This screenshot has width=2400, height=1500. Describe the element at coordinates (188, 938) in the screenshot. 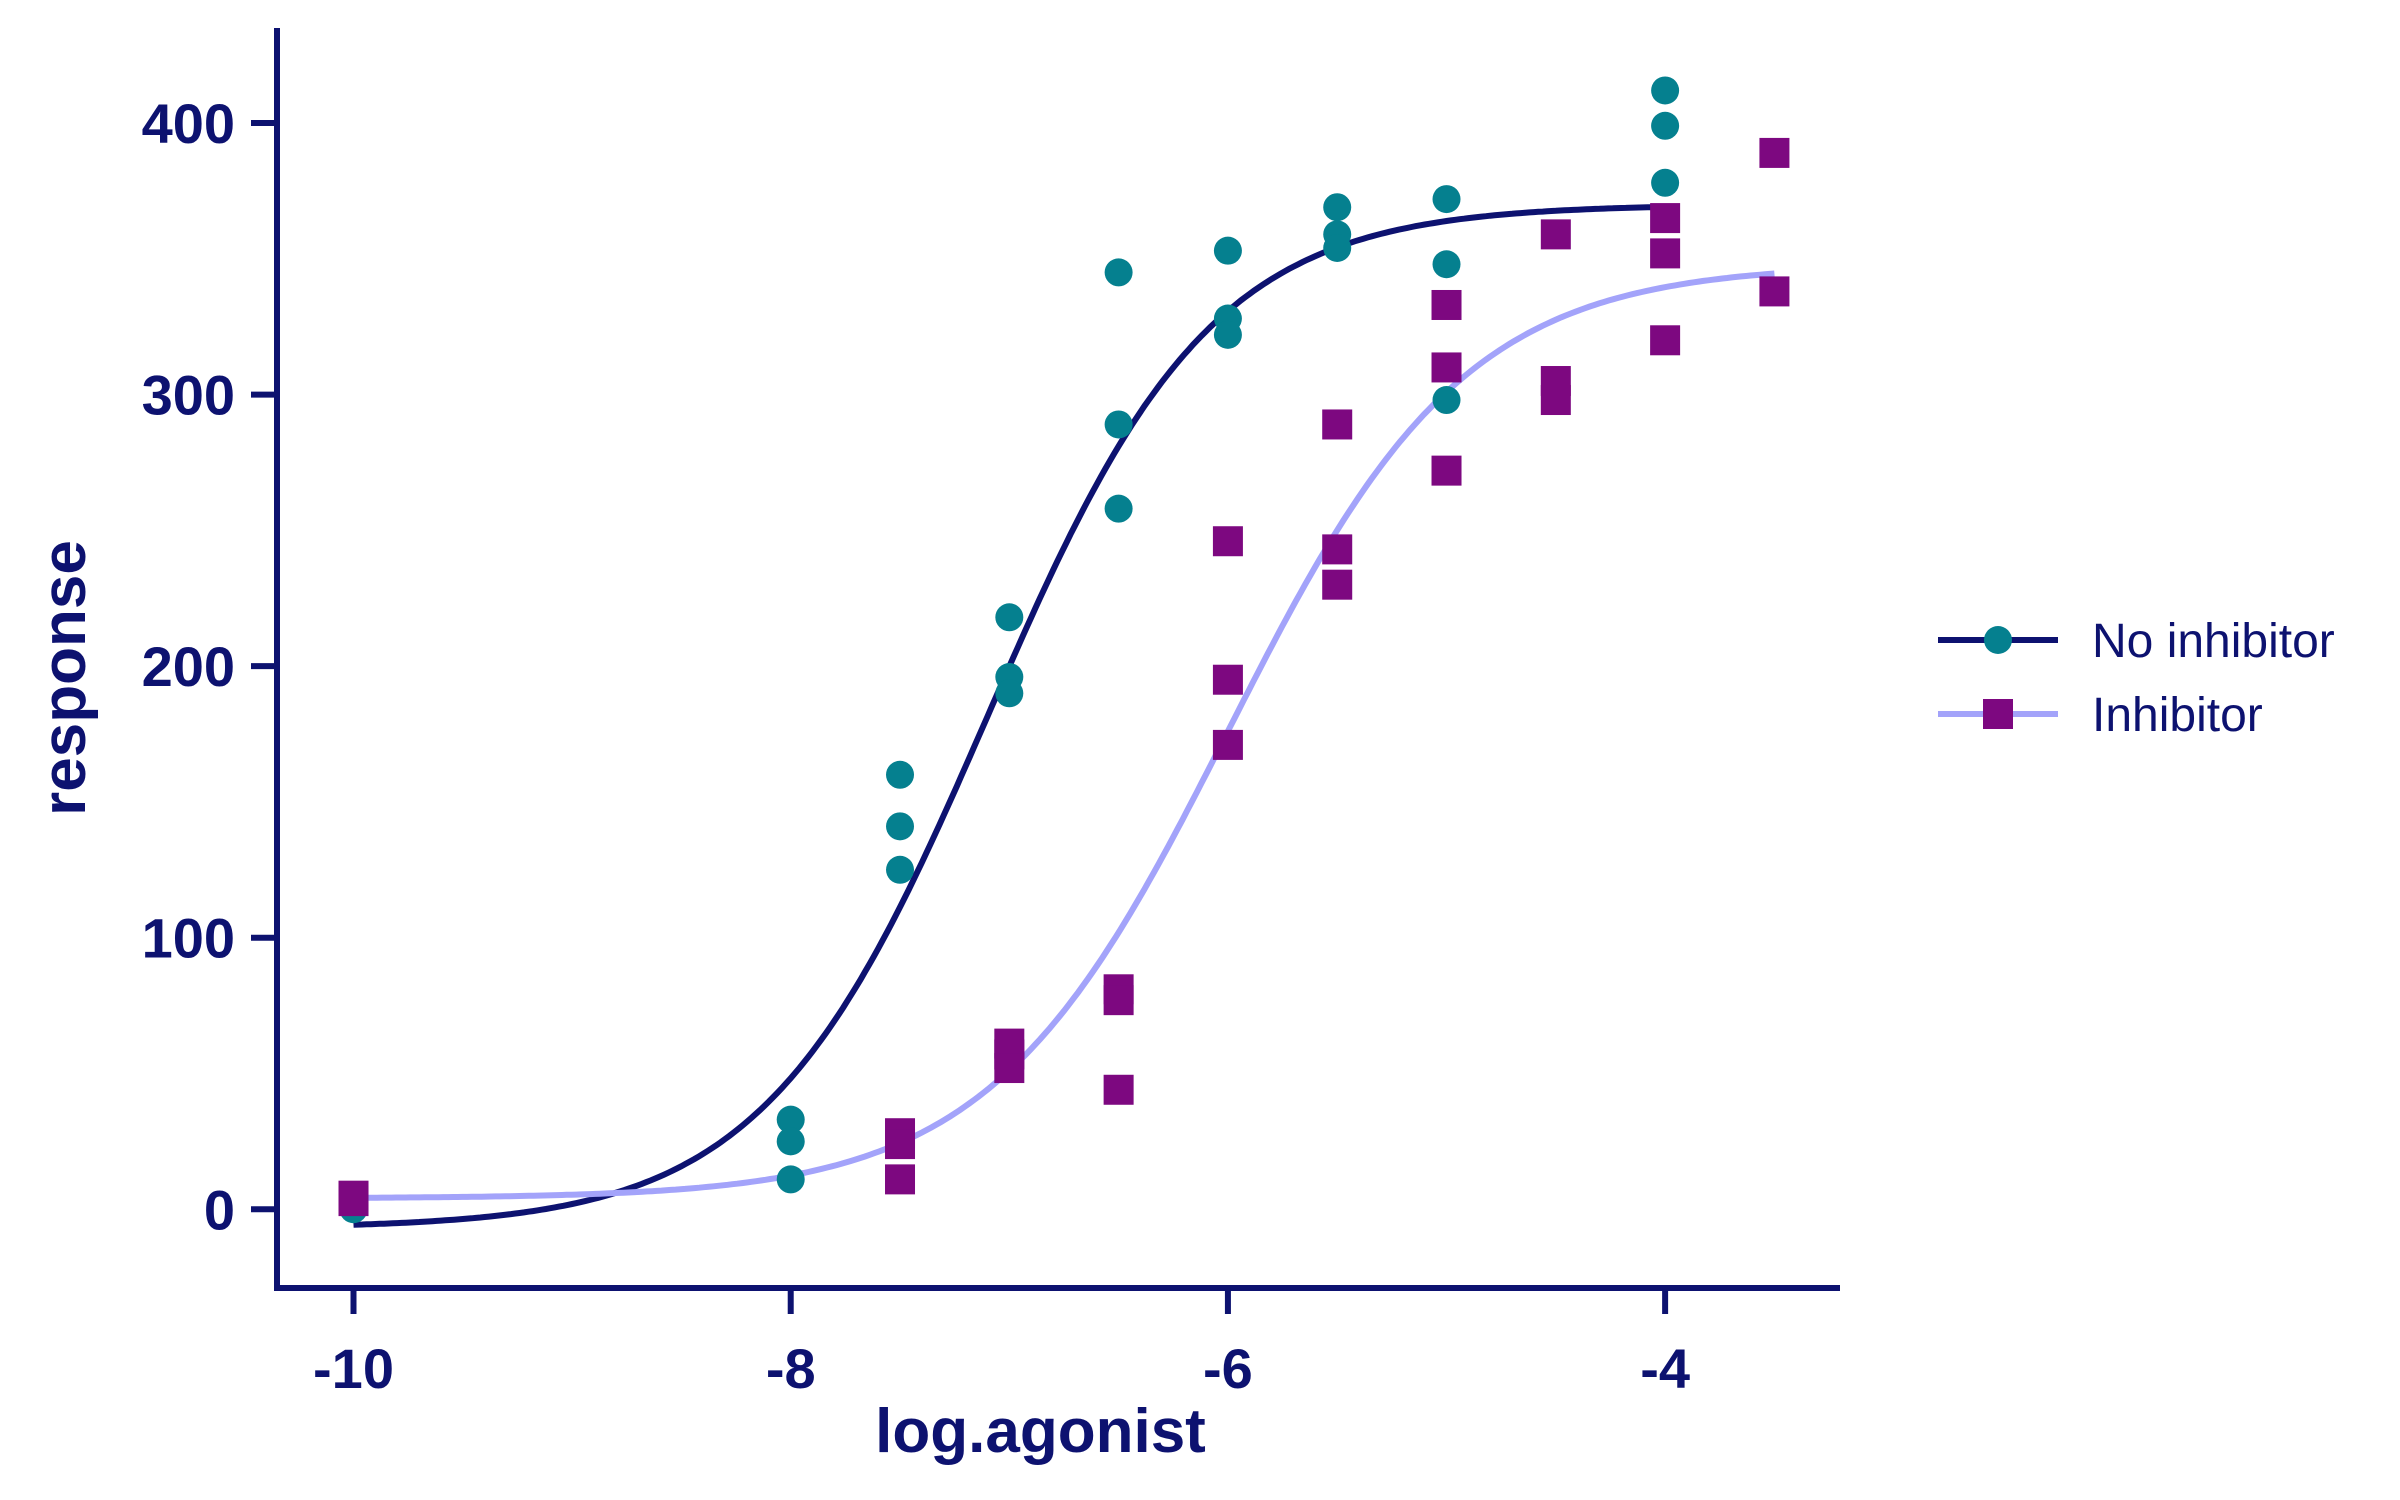

I see `y-tick-label: 100` at that location.